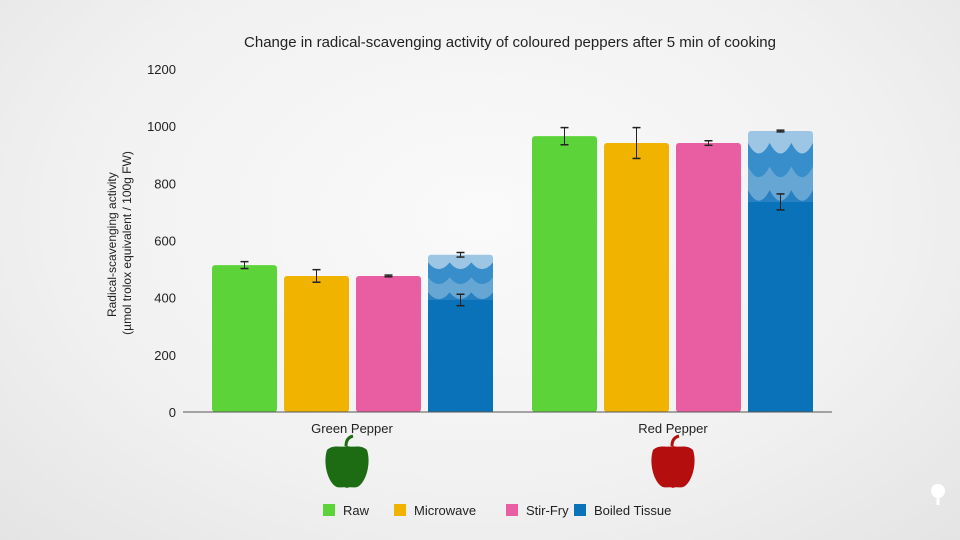 The width and height of the screenshot is (960, 540). Describe the element at coordinates (165, 355) in the screenshot. I see `y-tick-label: 200` at that location.